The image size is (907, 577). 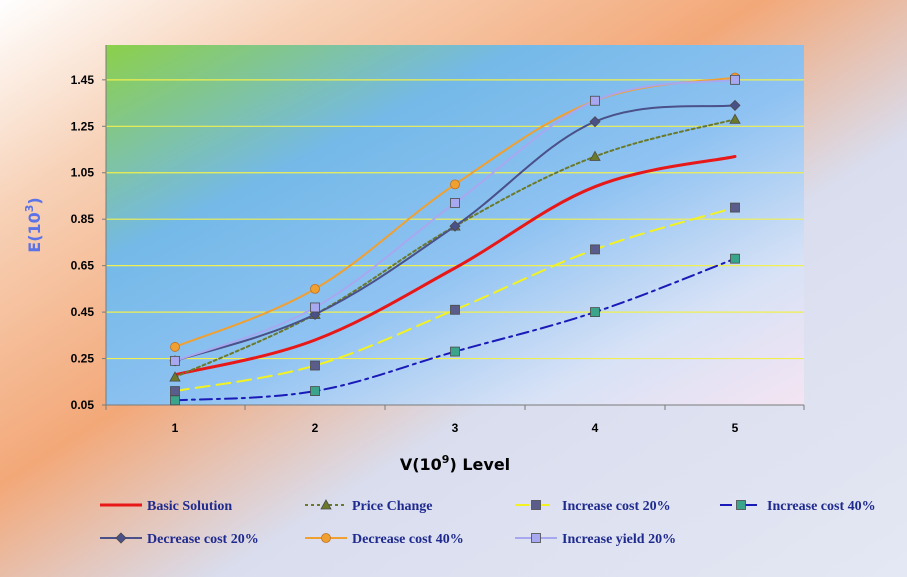 What do you see at coordinates (408, 539) in the screenshot?
I see `legend-label-5: Decrease cost 40%` at bounding box center [408, 539].